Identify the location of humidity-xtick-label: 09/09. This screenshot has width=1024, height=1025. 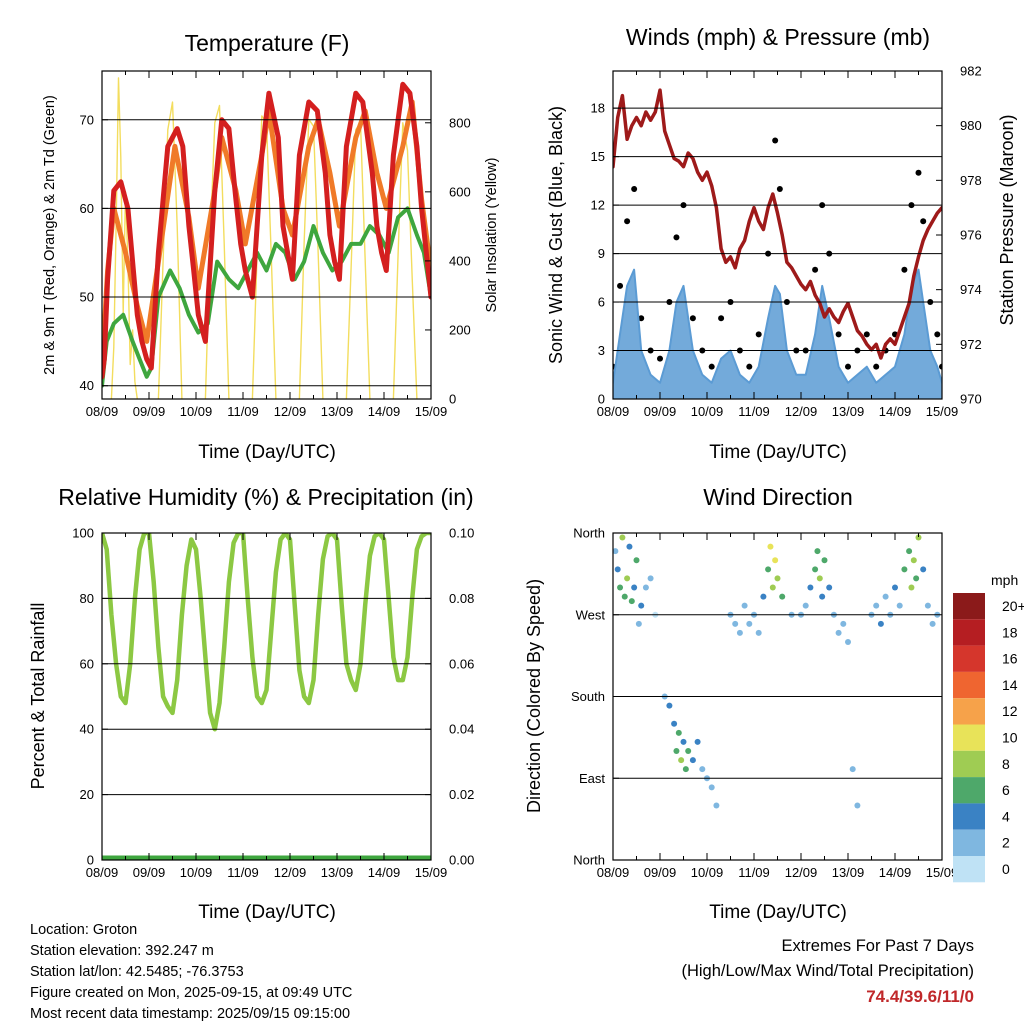
(149, 872).